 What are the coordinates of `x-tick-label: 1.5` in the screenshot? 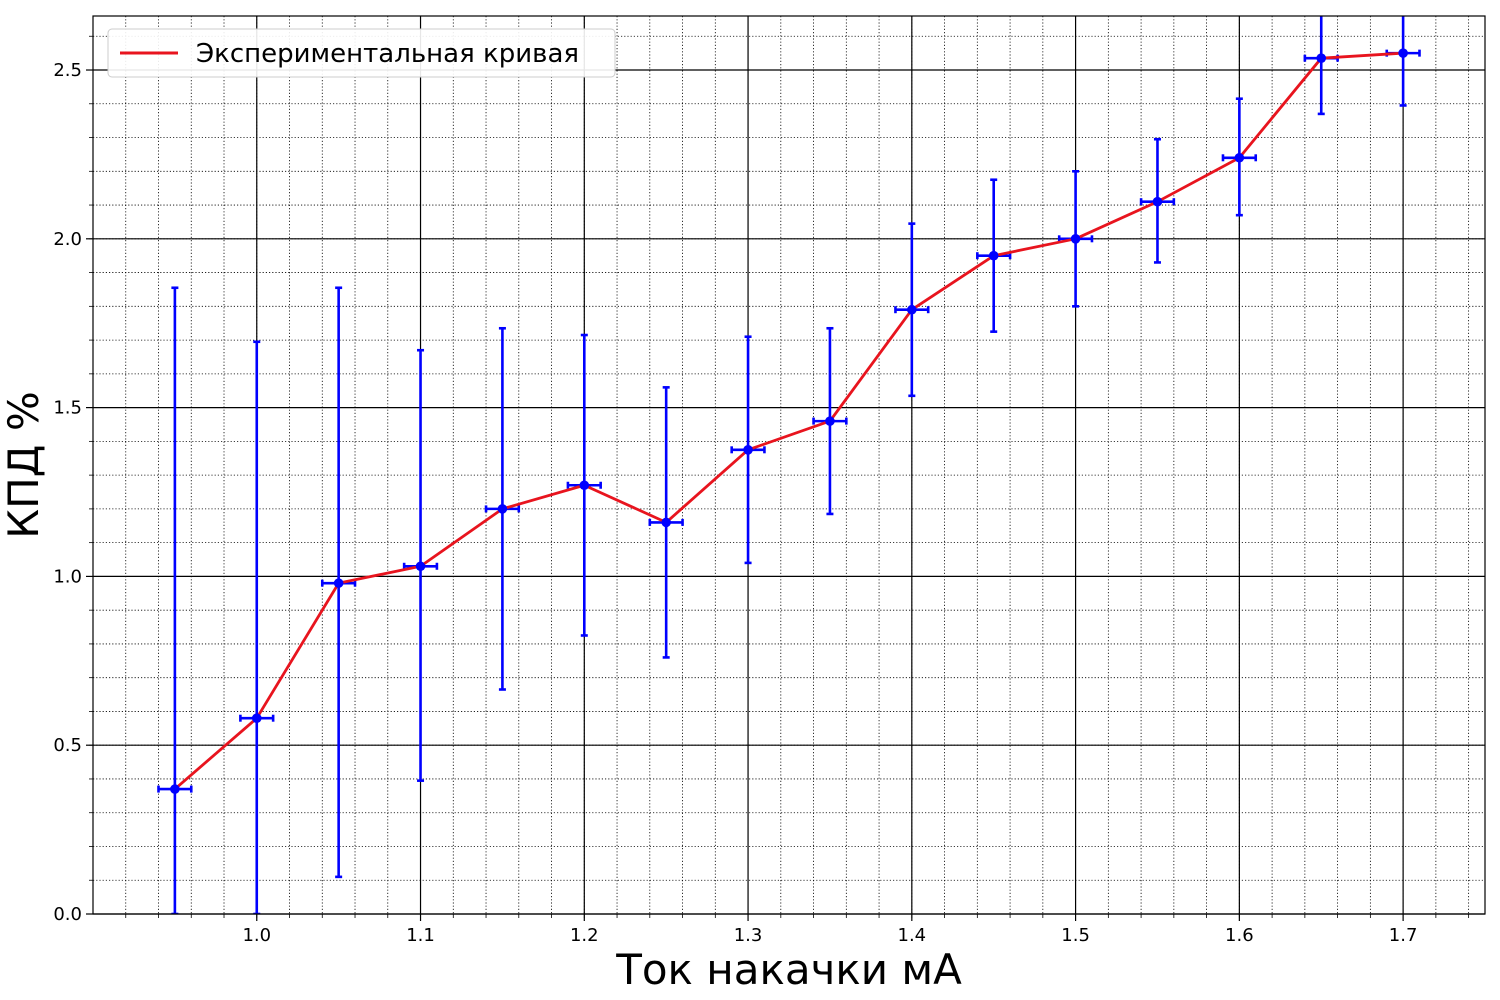 It's located at (1075, 935).